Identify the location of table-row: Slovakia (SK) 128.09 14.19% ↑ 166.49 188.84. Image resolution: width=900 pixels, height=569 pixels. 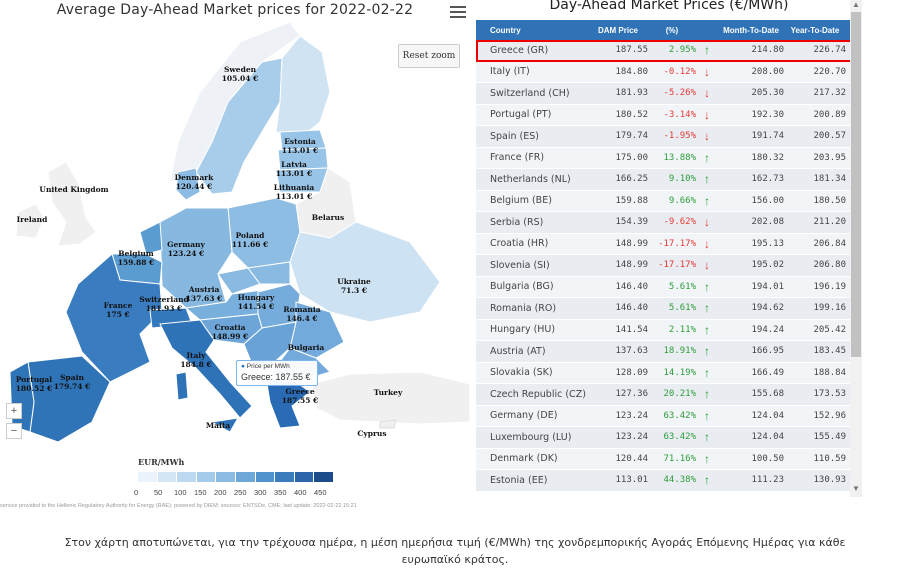
(665, 373).